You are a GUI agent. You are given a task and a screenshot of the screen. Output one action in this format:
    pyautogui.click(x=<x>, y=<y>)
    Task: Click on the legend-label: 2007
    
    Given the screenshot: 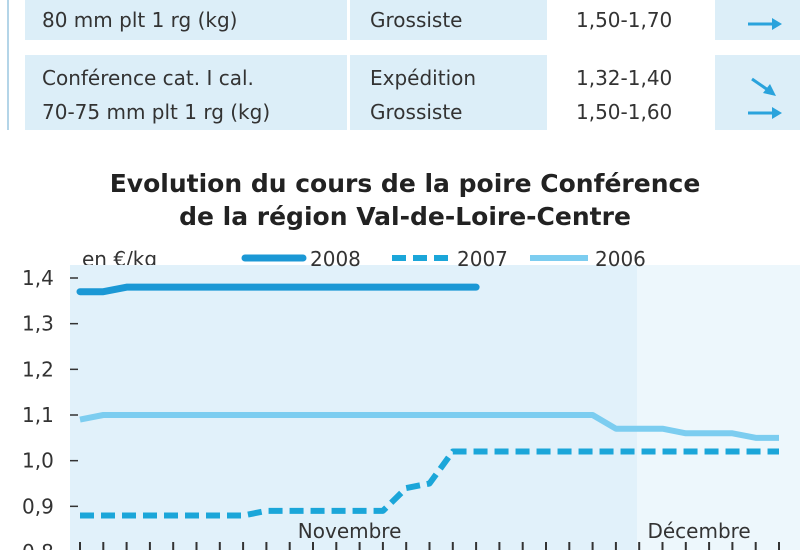 What is the action you would take?
    pyautogui.click(x=482, y=259)
    